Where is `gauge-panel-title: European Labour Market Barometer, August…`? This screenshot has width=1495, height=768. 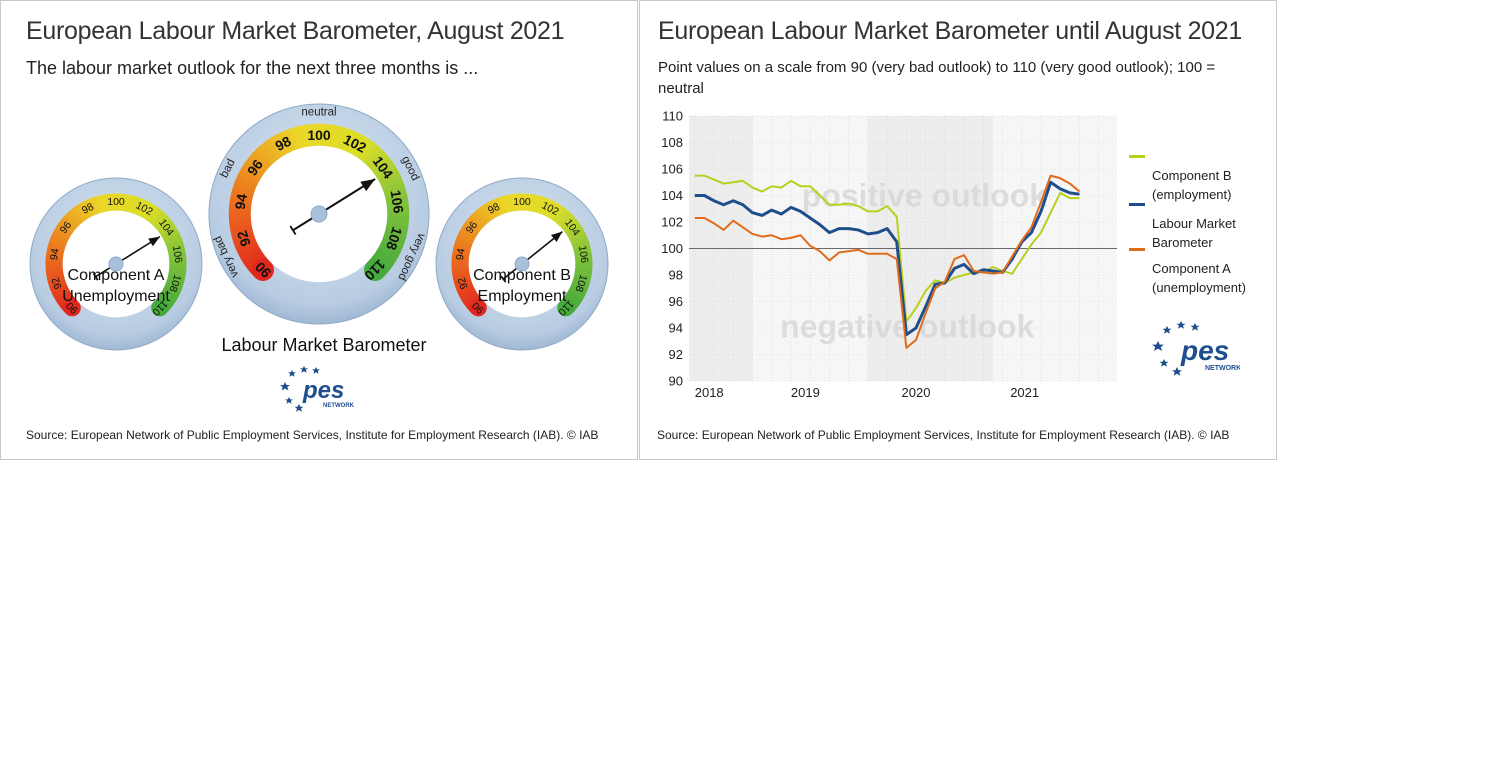 gauge-panel-title: European Labour Market Barometer, August… is located at coordinates (295, 31).